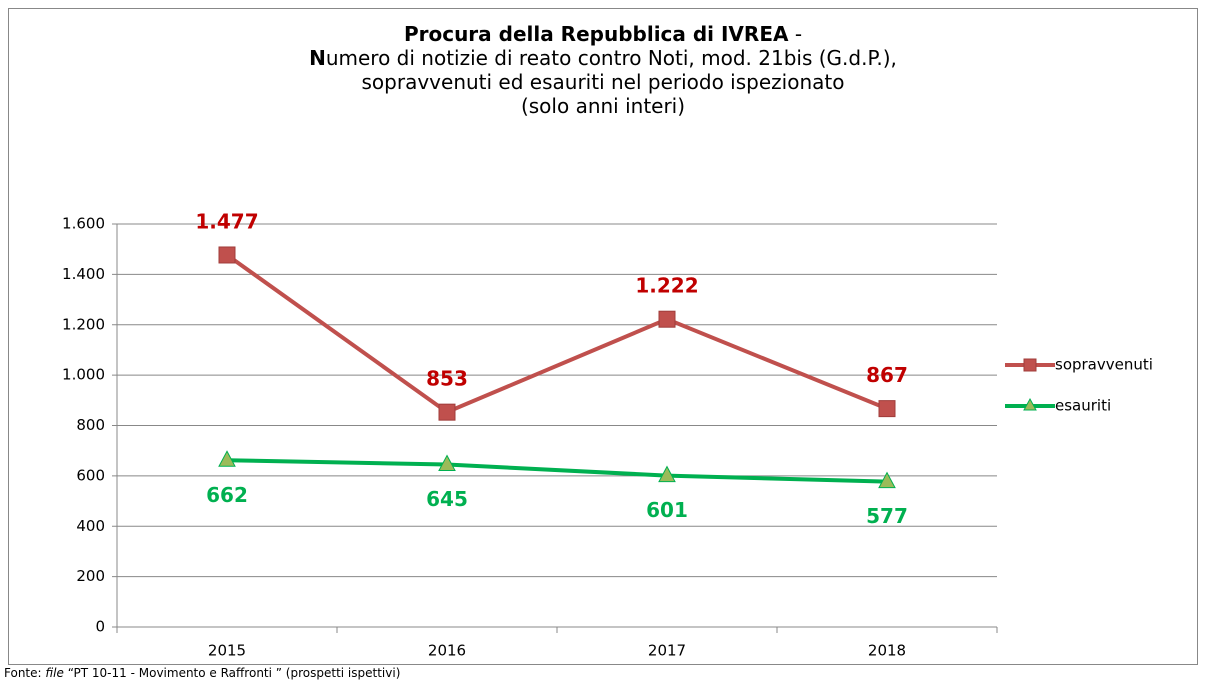  What do you see at coordinates (667, 510) in the screenshot?
I see `data-label: 601` at bounding box center [667, 510].